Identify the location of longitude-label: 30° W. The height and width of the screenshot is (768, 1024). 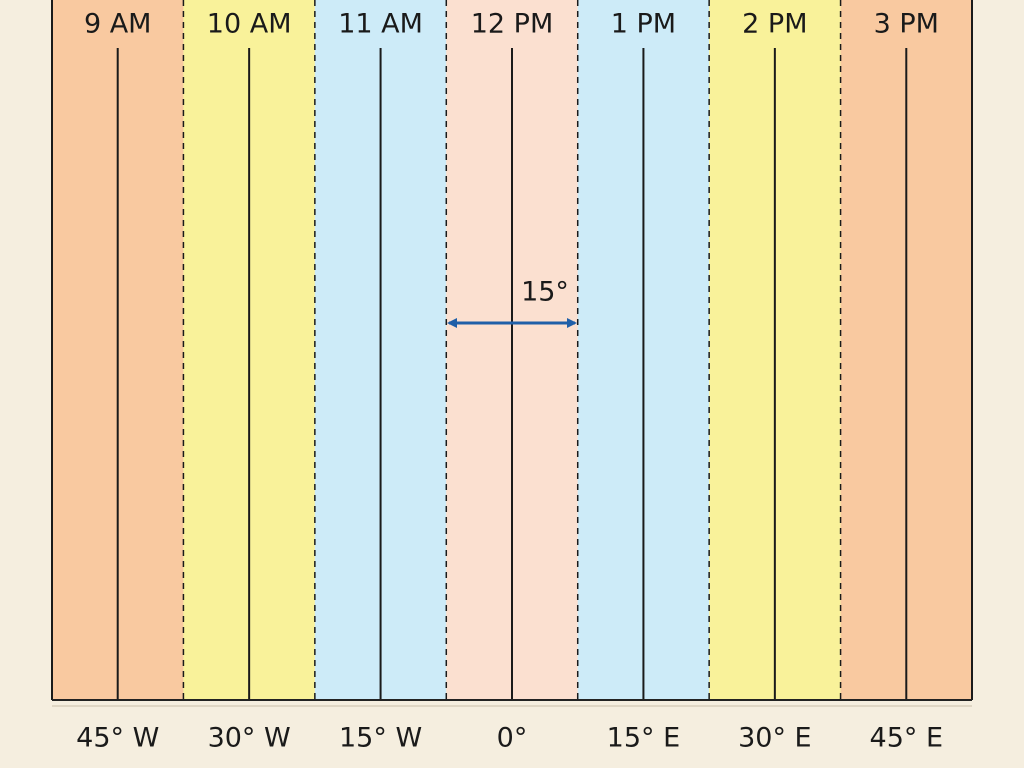
(249, 738).